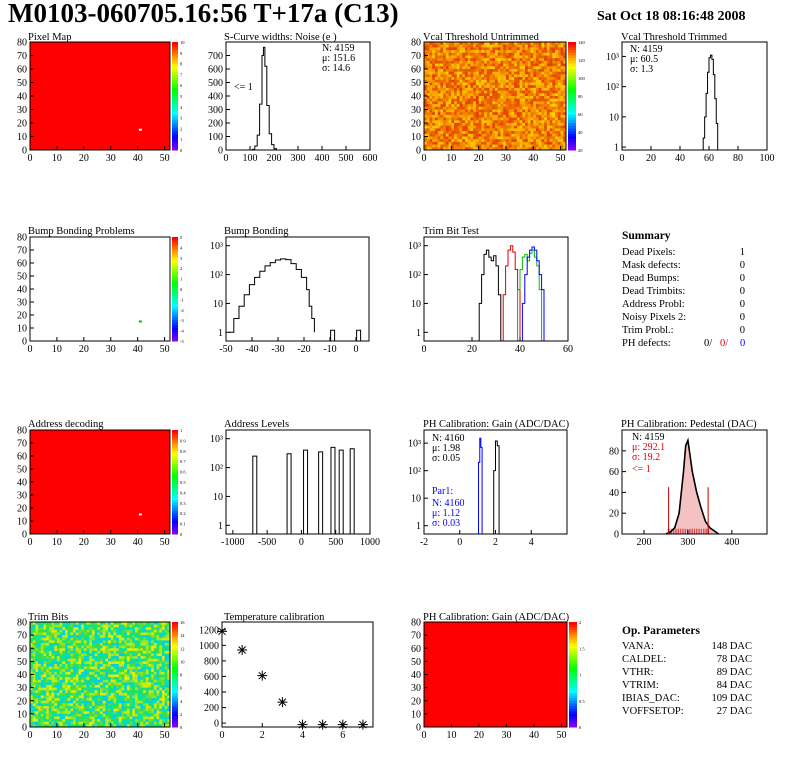 The image size is (796, 772). Describe the element at coordinates (30, 158) in the screenshot. I see `x-tick-label: 0` at that location.